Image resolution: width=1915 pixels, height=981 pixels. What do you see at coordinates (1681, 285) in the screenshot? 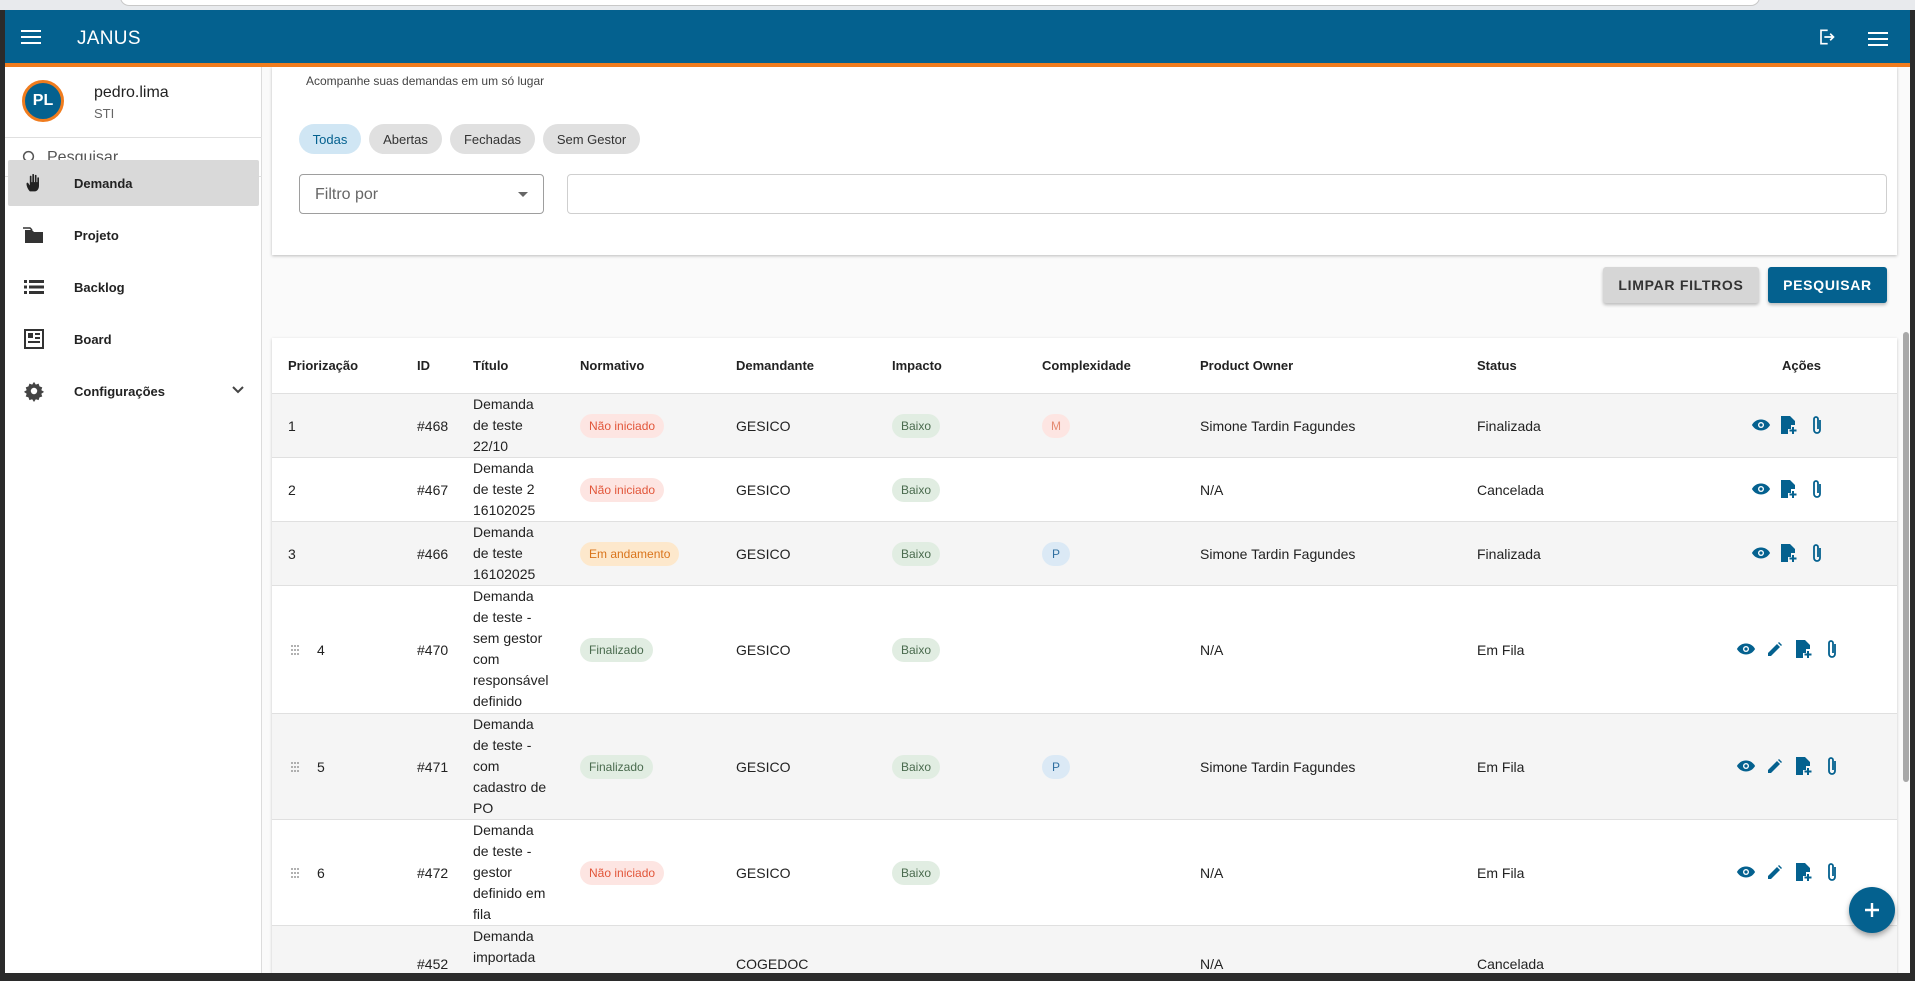
I see `clear-filters-button: LIMPAR FILTROS` at bounding box center [1681, 285].